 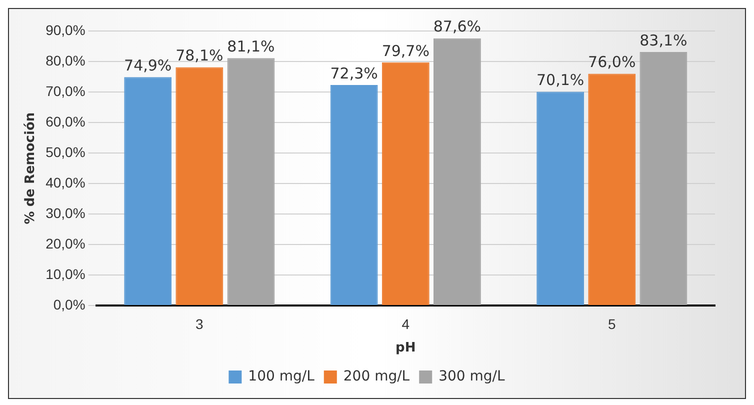 I want to click on data-label: 70,1%, so click(x=560, y=80).